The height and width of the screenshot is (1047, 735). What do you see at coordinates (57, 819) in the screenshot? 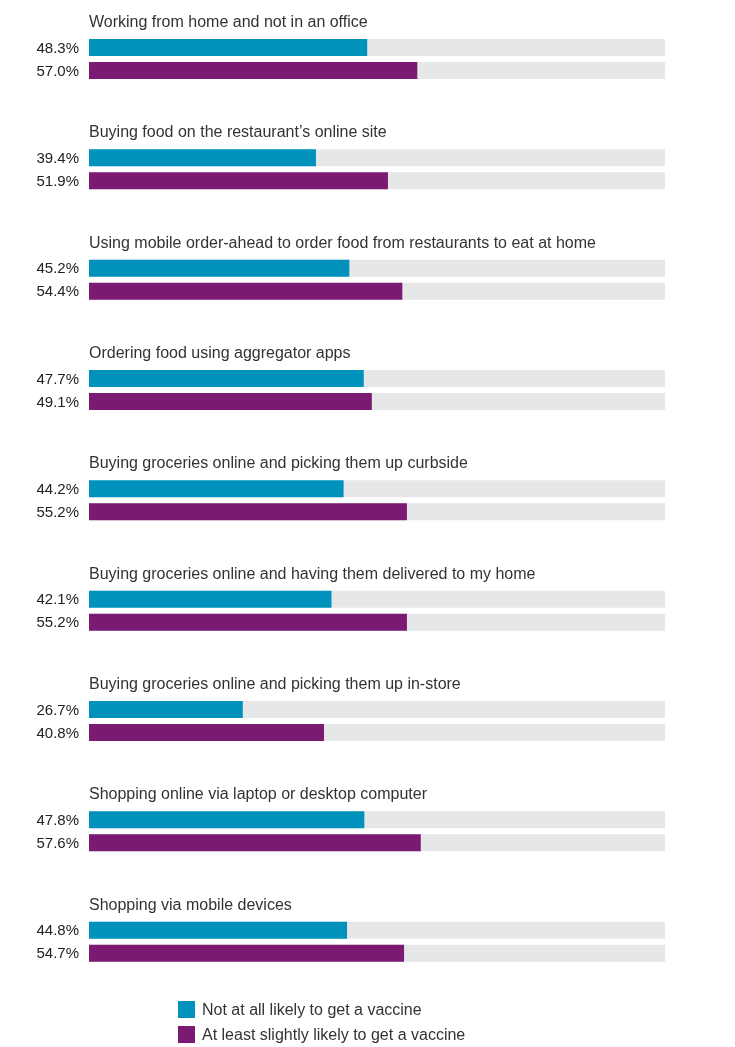
I see `data-label: 47.8%` at bounding box center [57, 819].